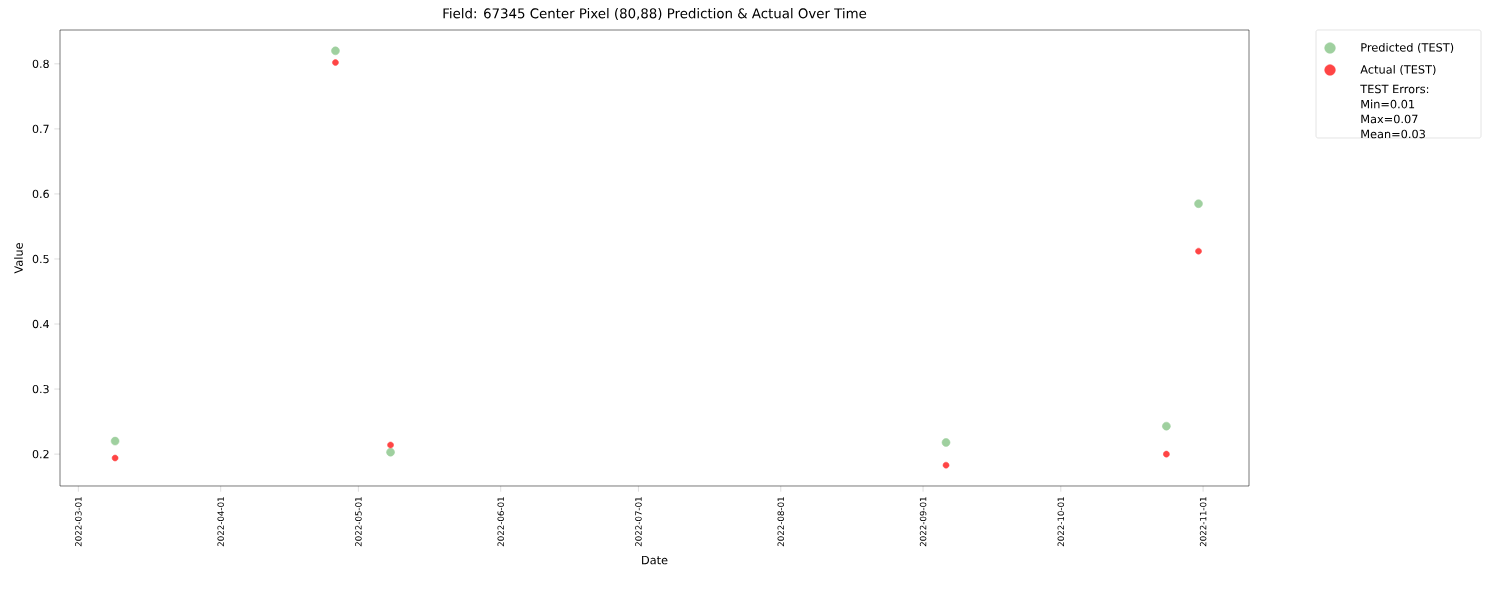 The width and height of the screenshot is (1491, 590). Describe the element at coordinates (40, 129) in the screenshot. I see `y-tick-label: 0.7` at that location.